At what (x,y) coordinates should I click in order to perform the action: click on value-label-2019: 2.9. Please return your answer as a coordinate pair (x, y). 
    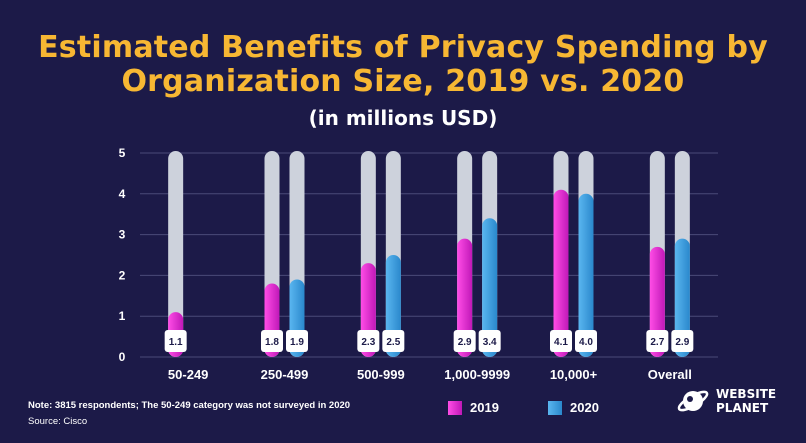
    Looking at the image, I should click on (465, 342).